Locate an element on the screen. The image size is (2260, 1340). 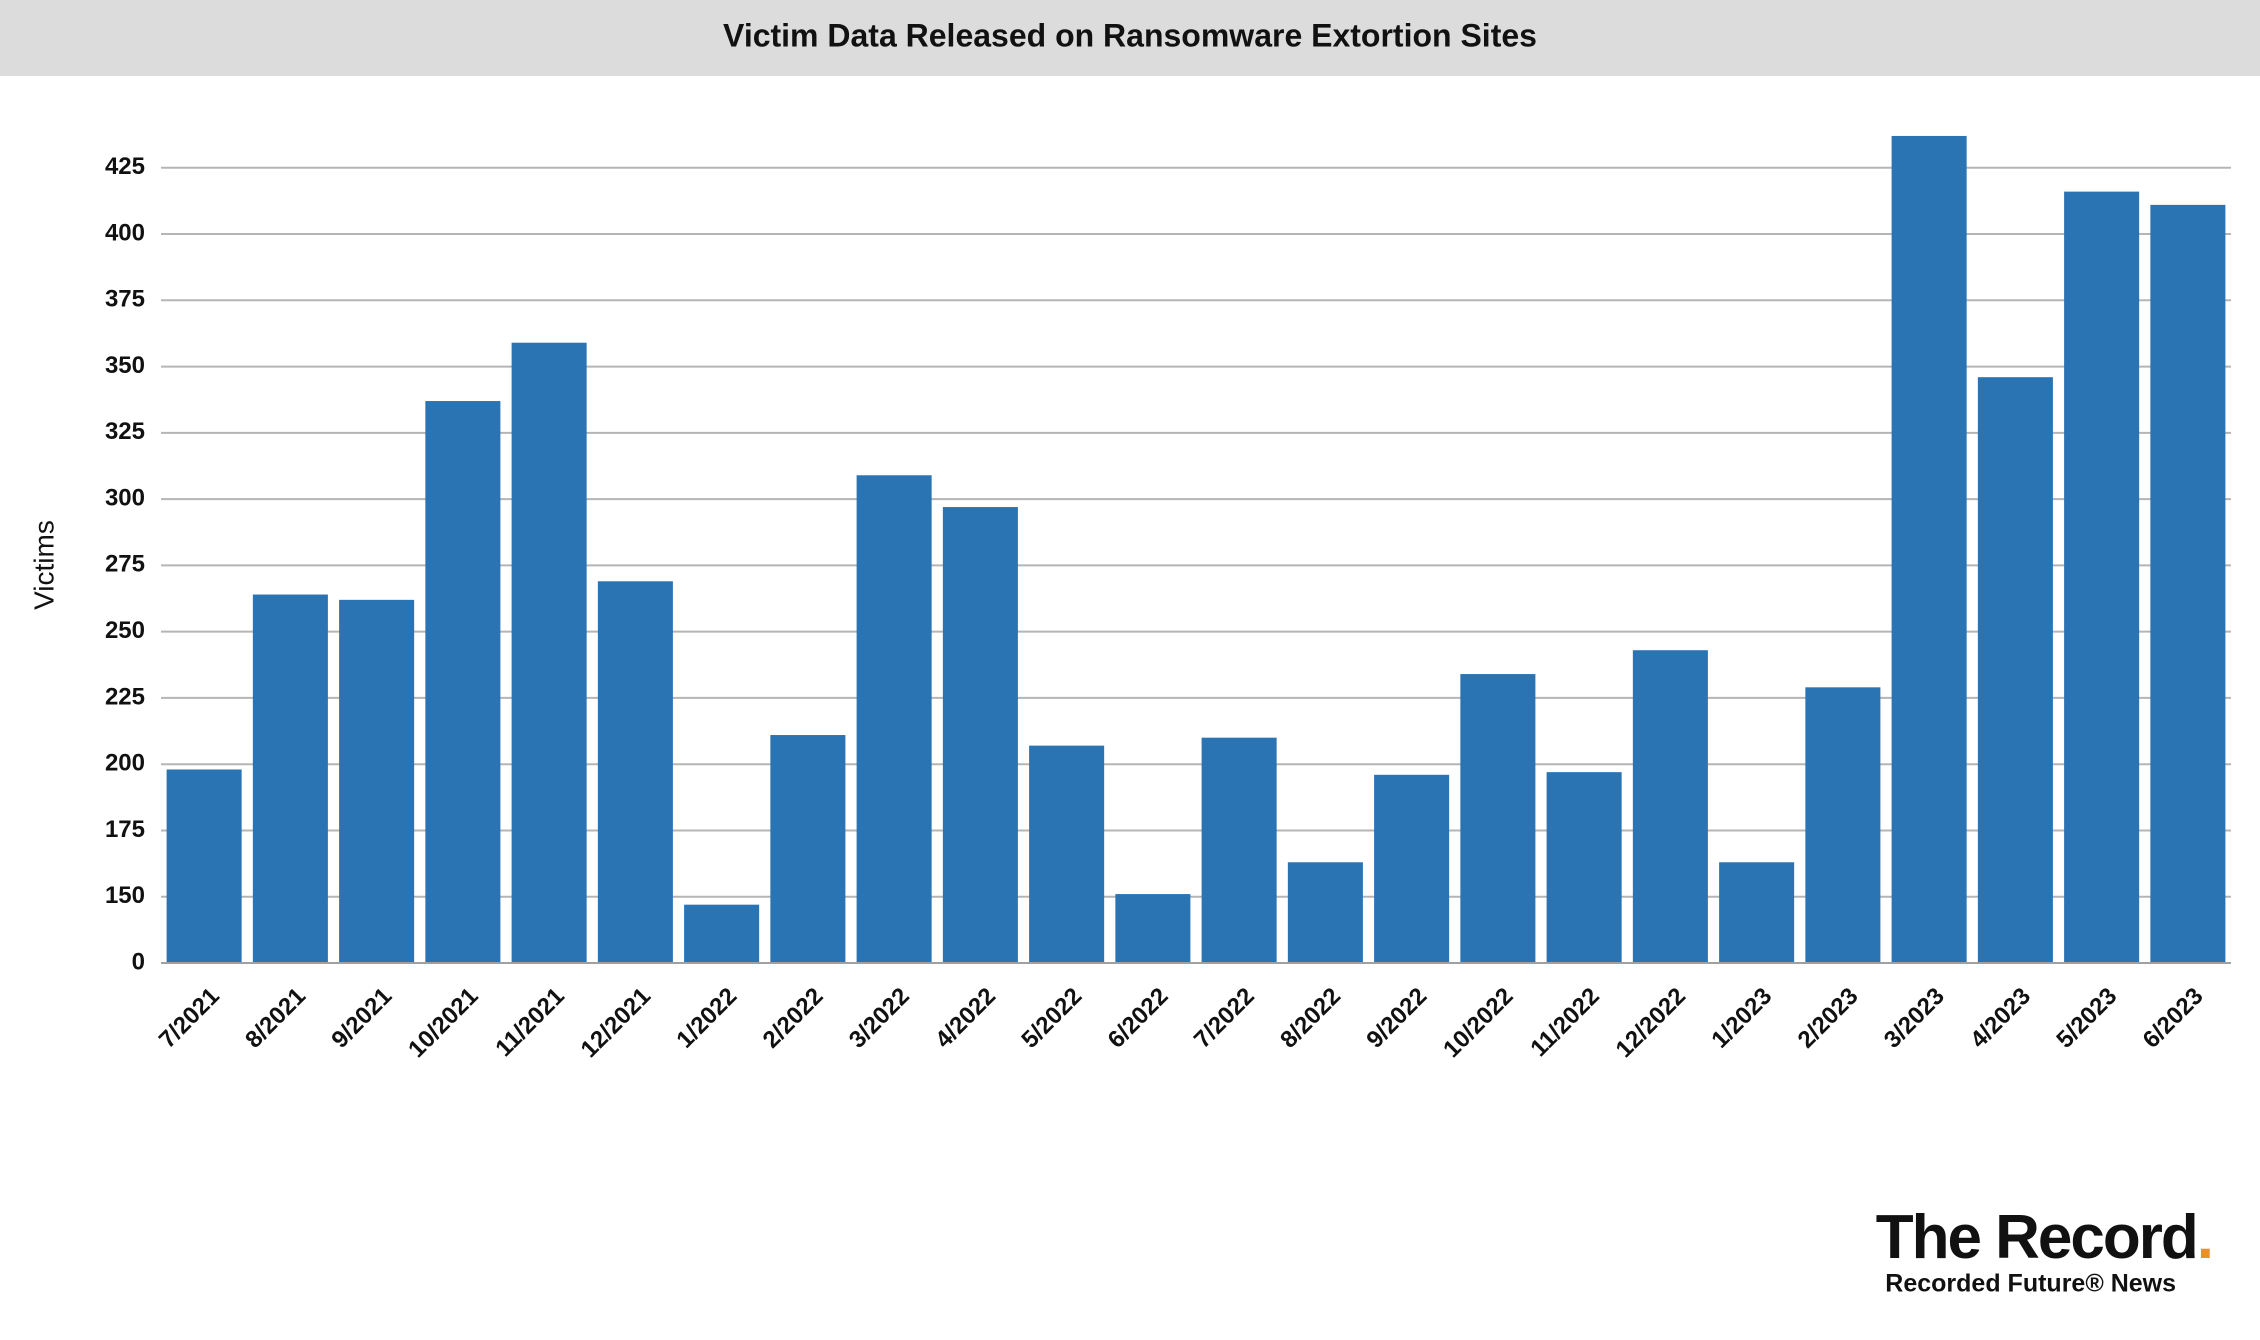
x-tick-label: 4/2022 is located at coordinates (965, 1018).